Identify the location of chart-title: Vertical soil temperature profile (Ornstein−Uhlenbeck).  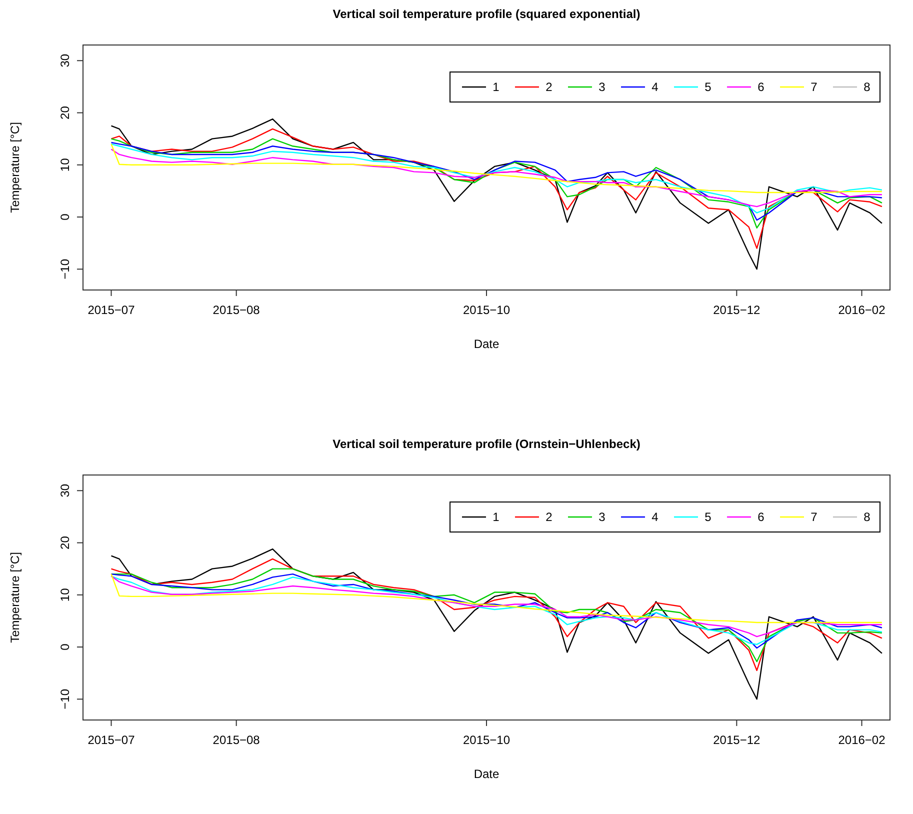
(486, 444).